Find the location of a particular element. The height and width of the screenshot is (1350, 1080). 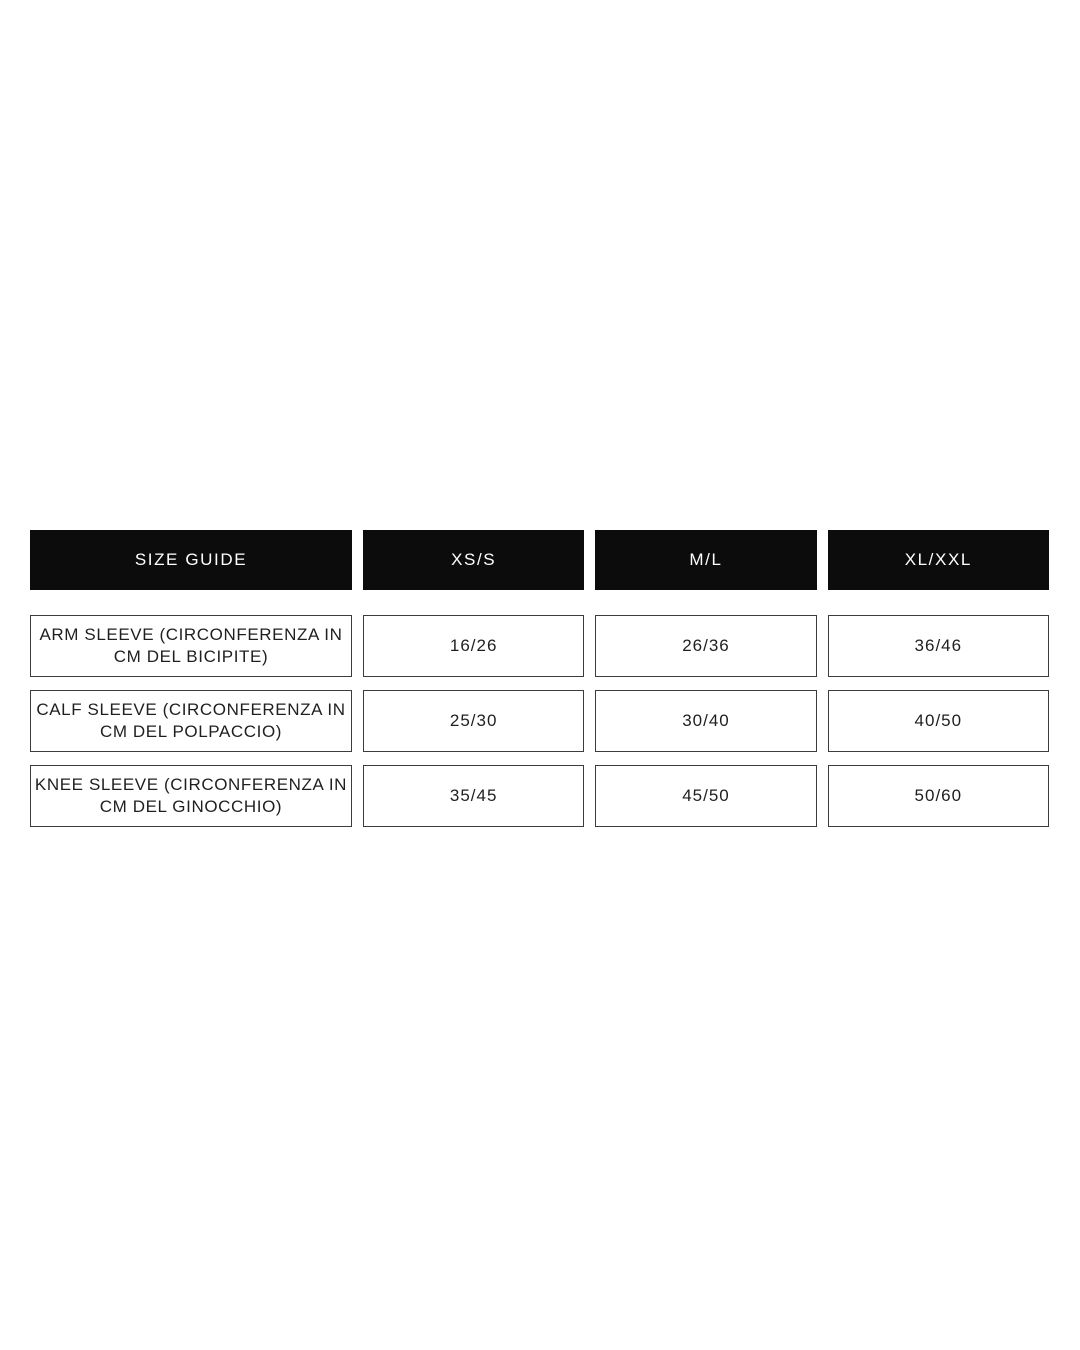

header-cell-m-l: M/L is located at coordinates (706, 560).